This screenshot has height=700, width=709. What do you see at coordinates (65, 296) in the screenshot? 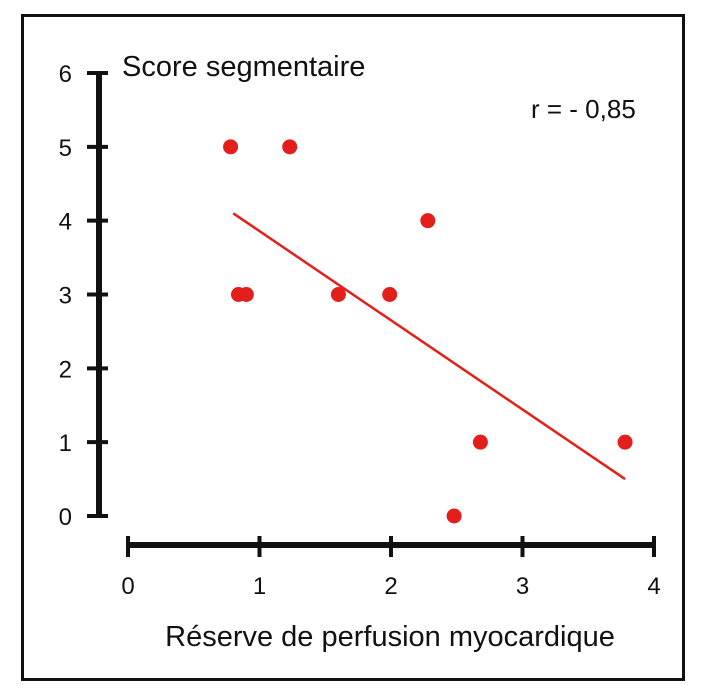
I see `y-tick-label: 3` at bounding box center [65, 296].